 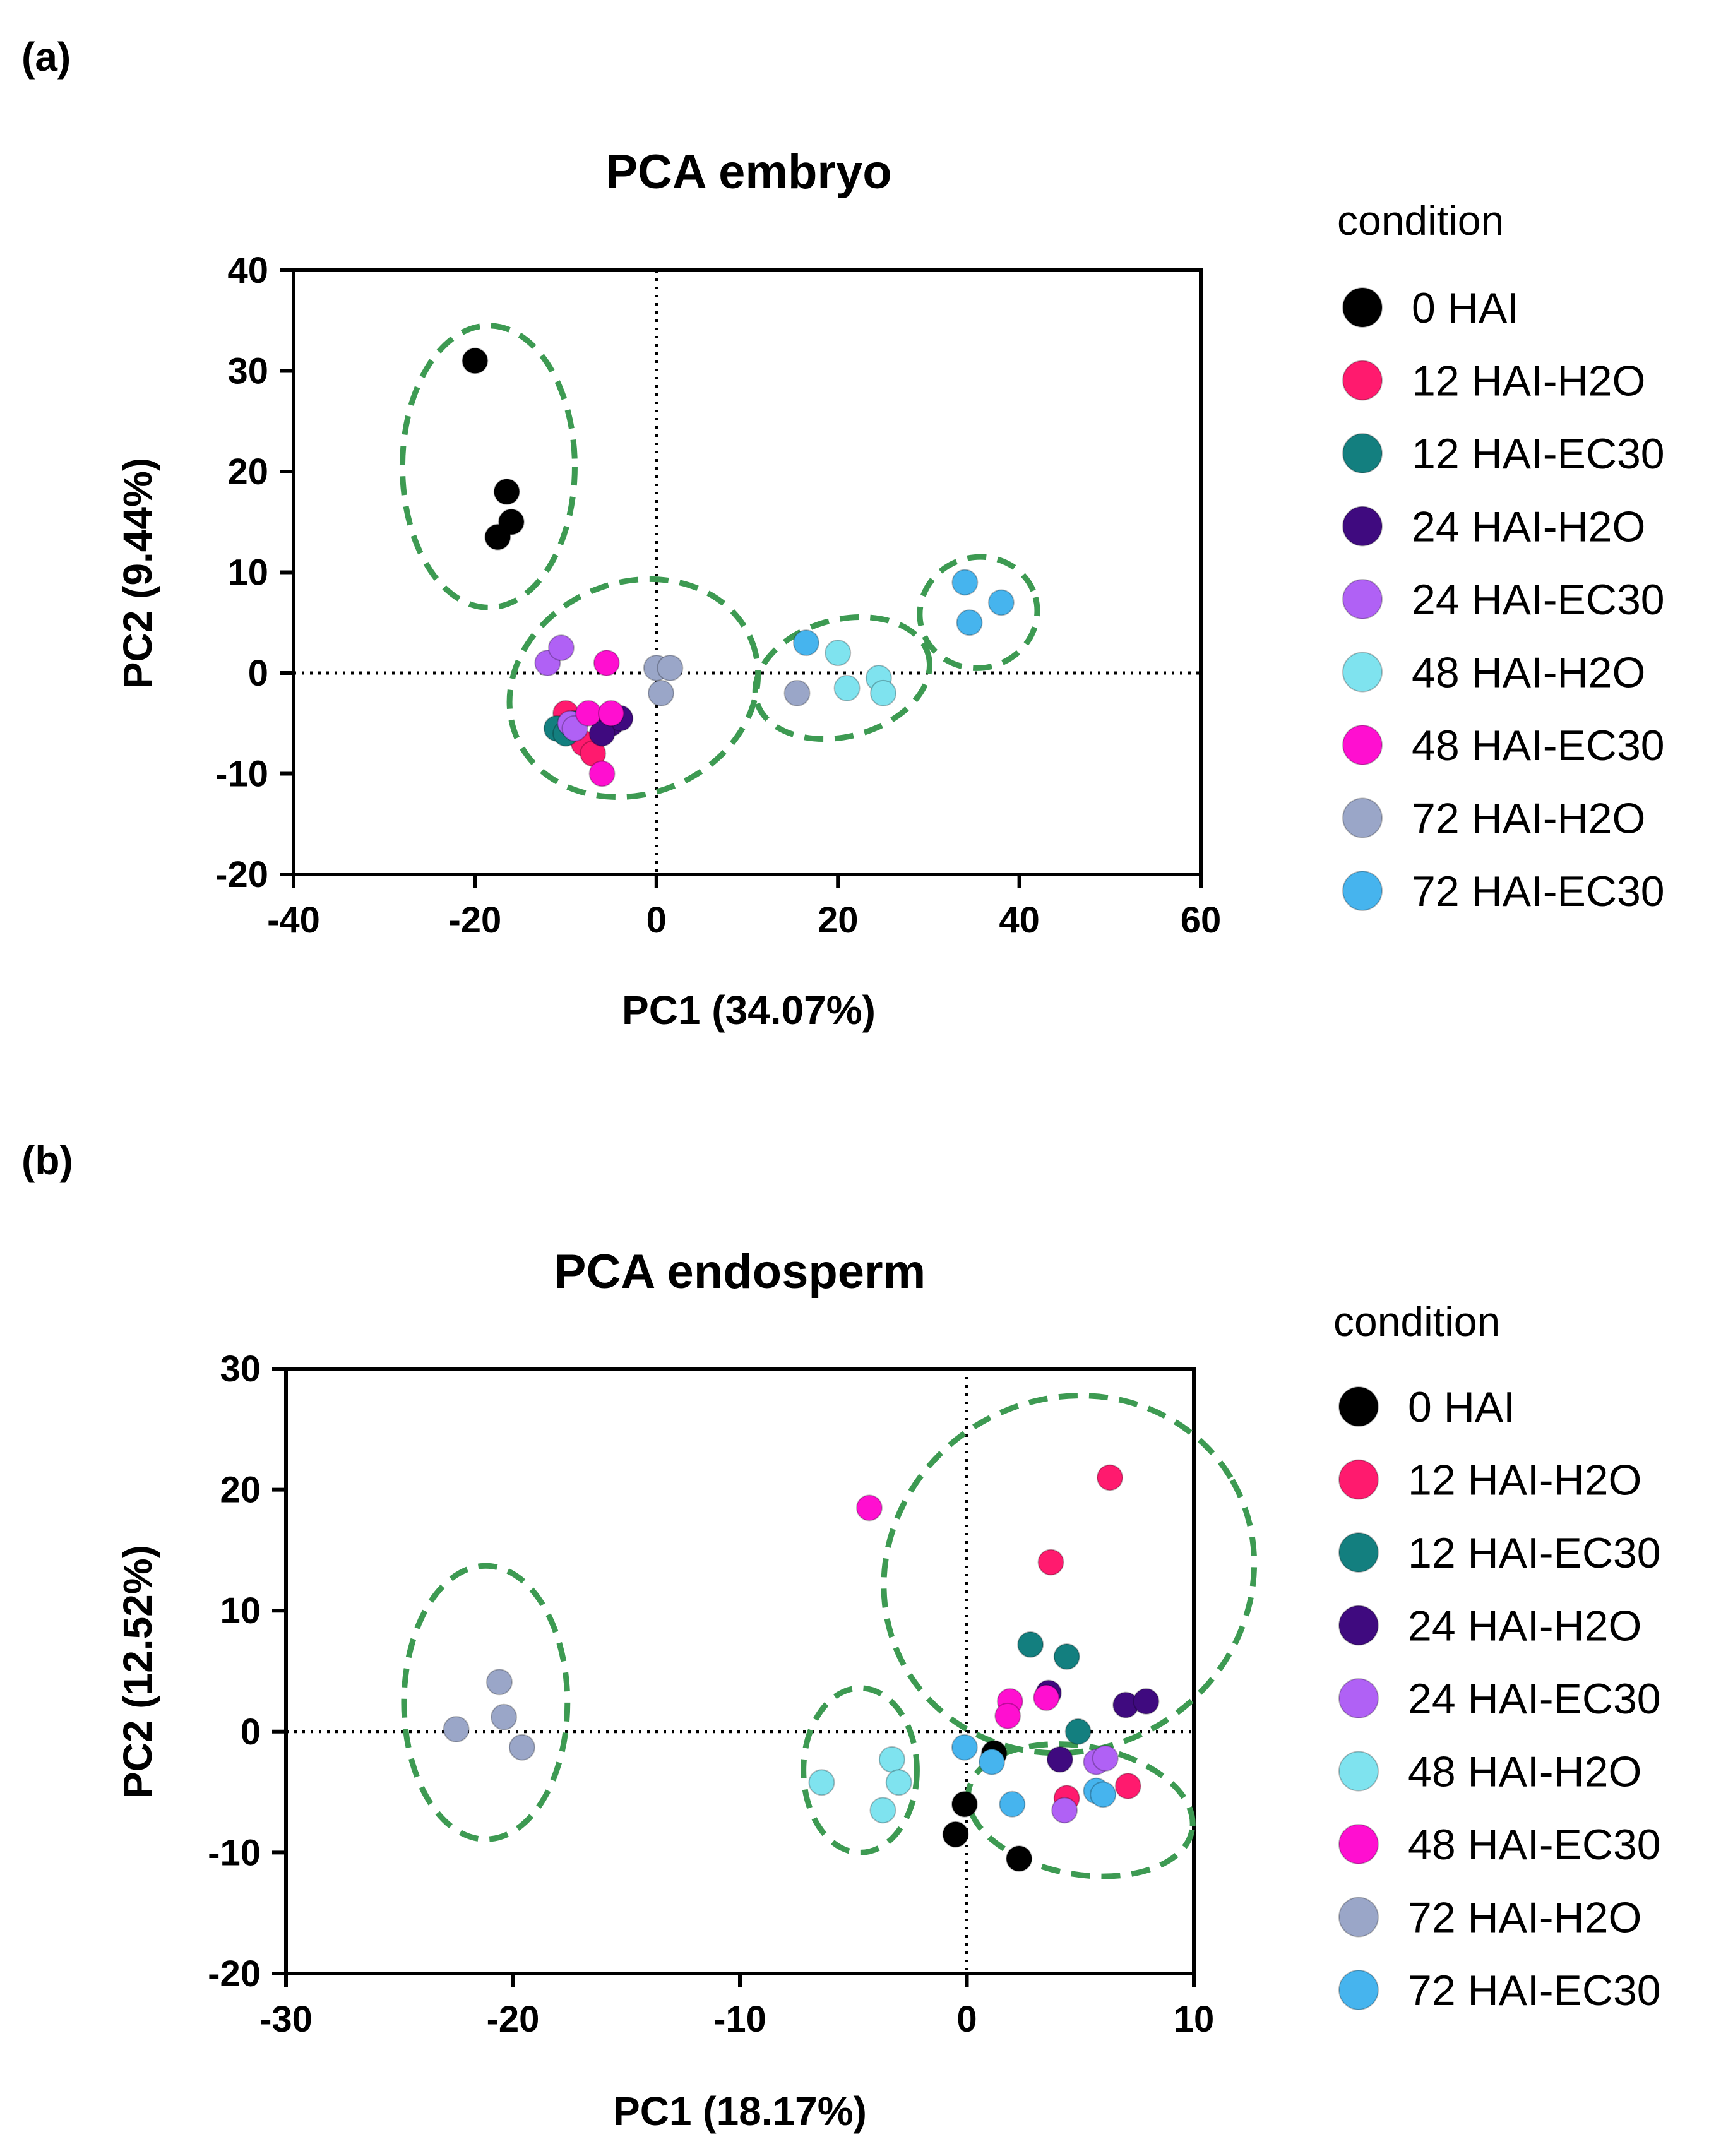 I want to click on x-tick-label: 40, so click(x=1019, y=920).